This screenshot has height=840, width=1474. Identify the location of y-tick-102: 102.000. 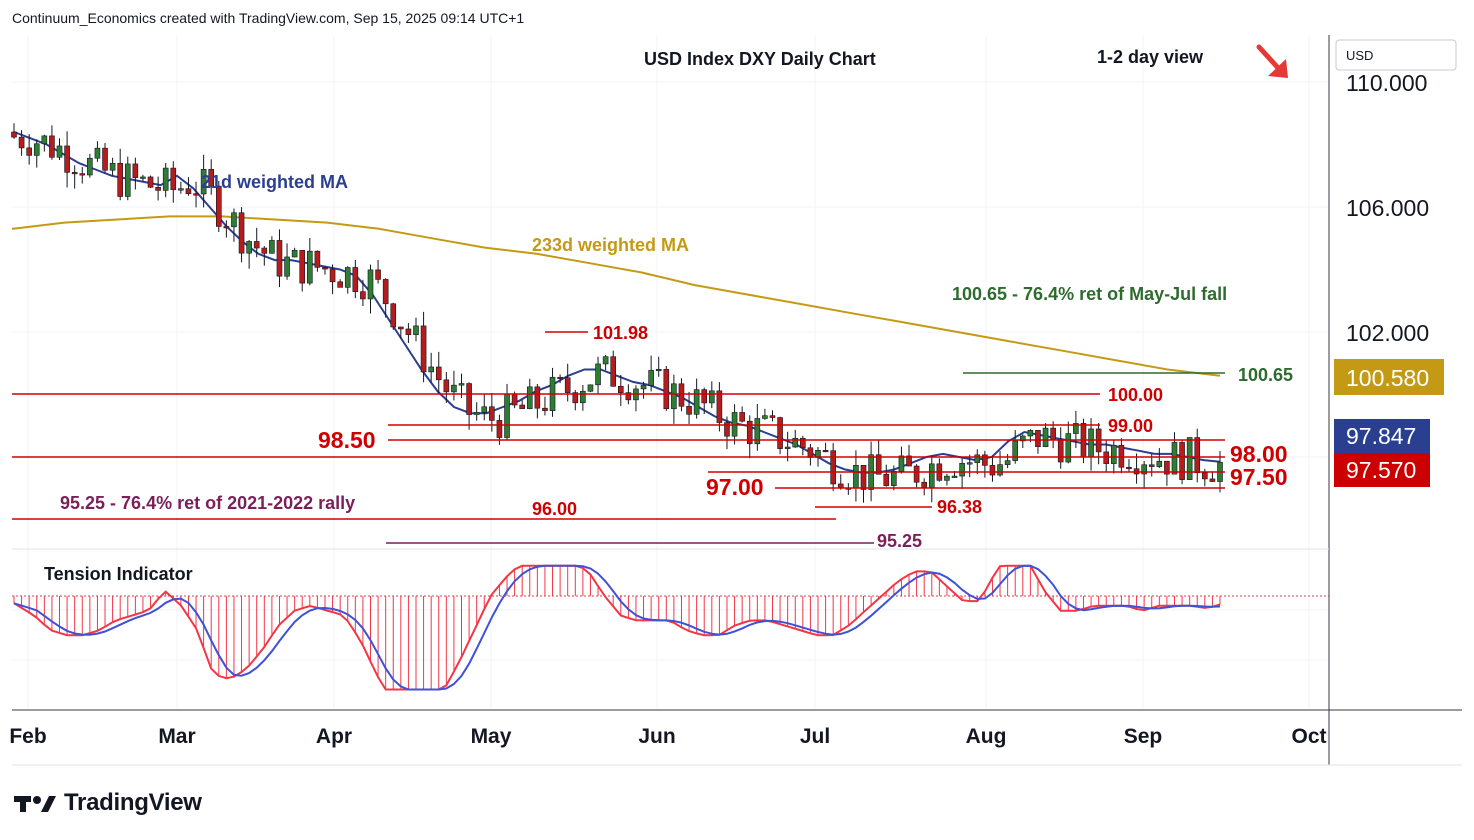
(1387, 333).